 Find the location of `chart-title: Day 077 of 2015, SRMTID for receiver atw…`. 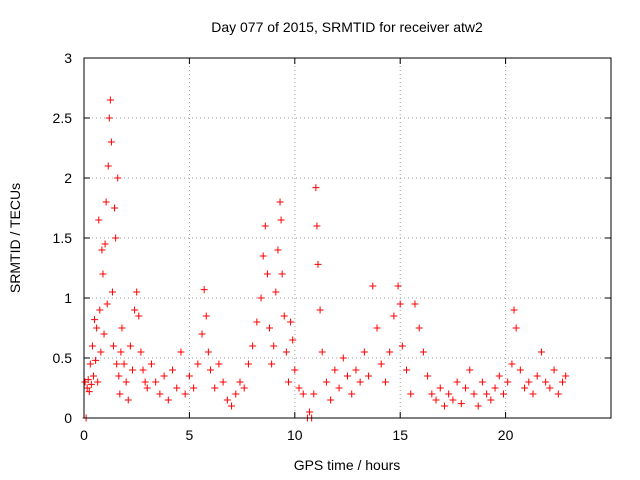

chart-title: Day 077 of 2015, SRMTID for receiver atw… is located at coordinates (347, 27).